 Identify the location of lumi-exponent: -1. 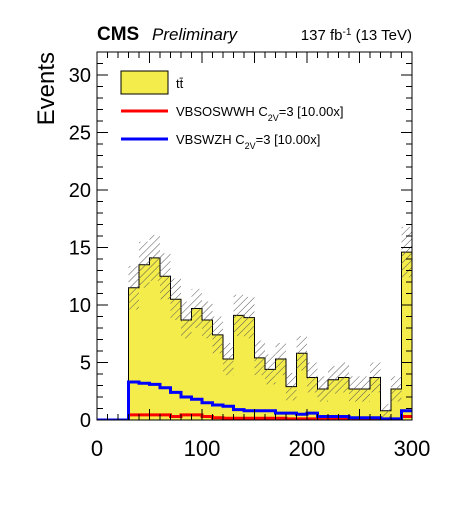
(347, 32).